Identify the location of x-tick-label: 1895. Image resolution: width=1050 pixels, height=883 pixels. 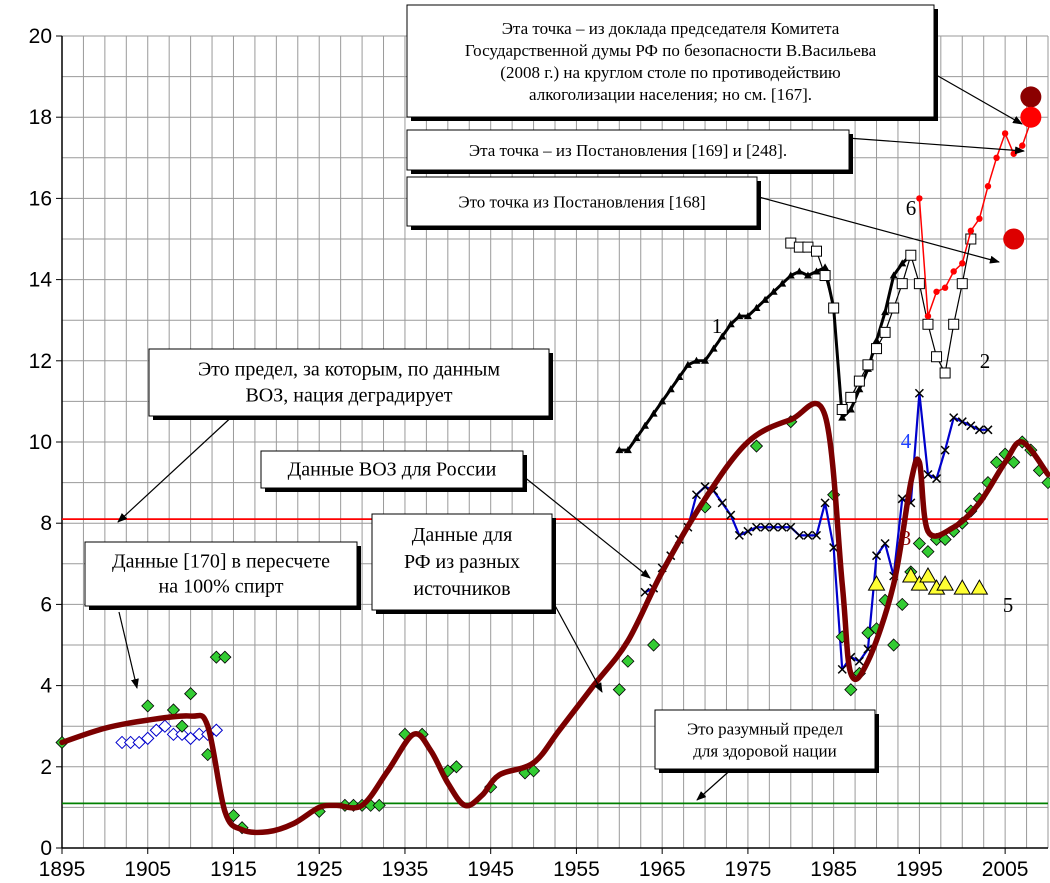
(62, 869).